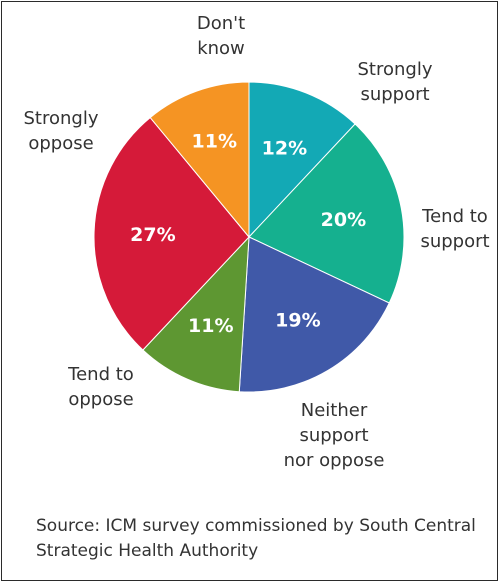  I want to click on pct-label-strongly-support: 12%, so click(284, 149).